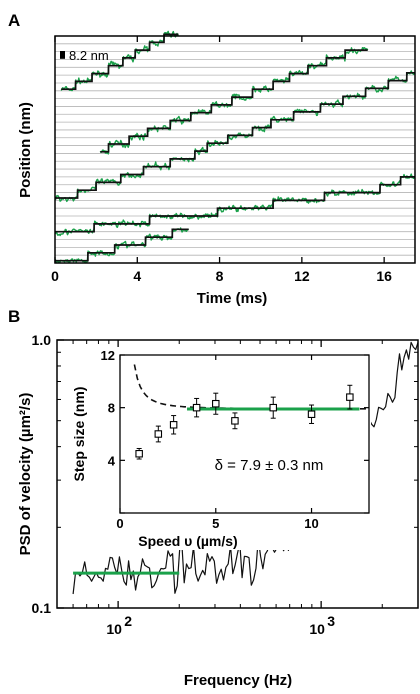 The height and width of the screenshot is (694, 420). Describe the element at coordinates (384, 276) in the screenshot. I see `x-tick-label: 16` at that location.